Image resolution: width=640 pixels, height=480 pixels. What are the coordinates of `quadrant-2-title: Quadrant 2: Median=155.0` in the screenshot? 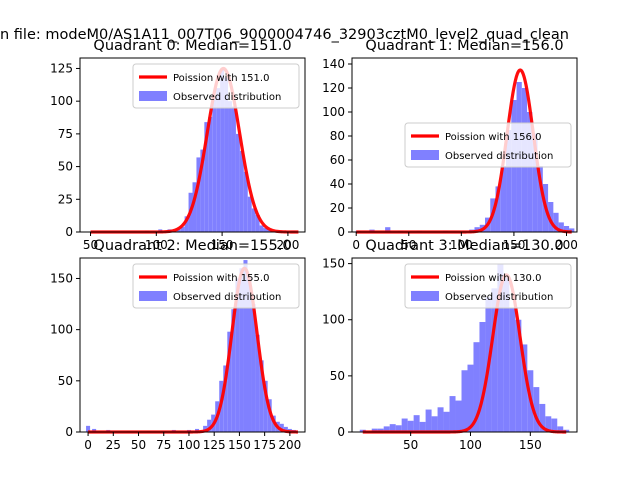 It's located at (192, 246).